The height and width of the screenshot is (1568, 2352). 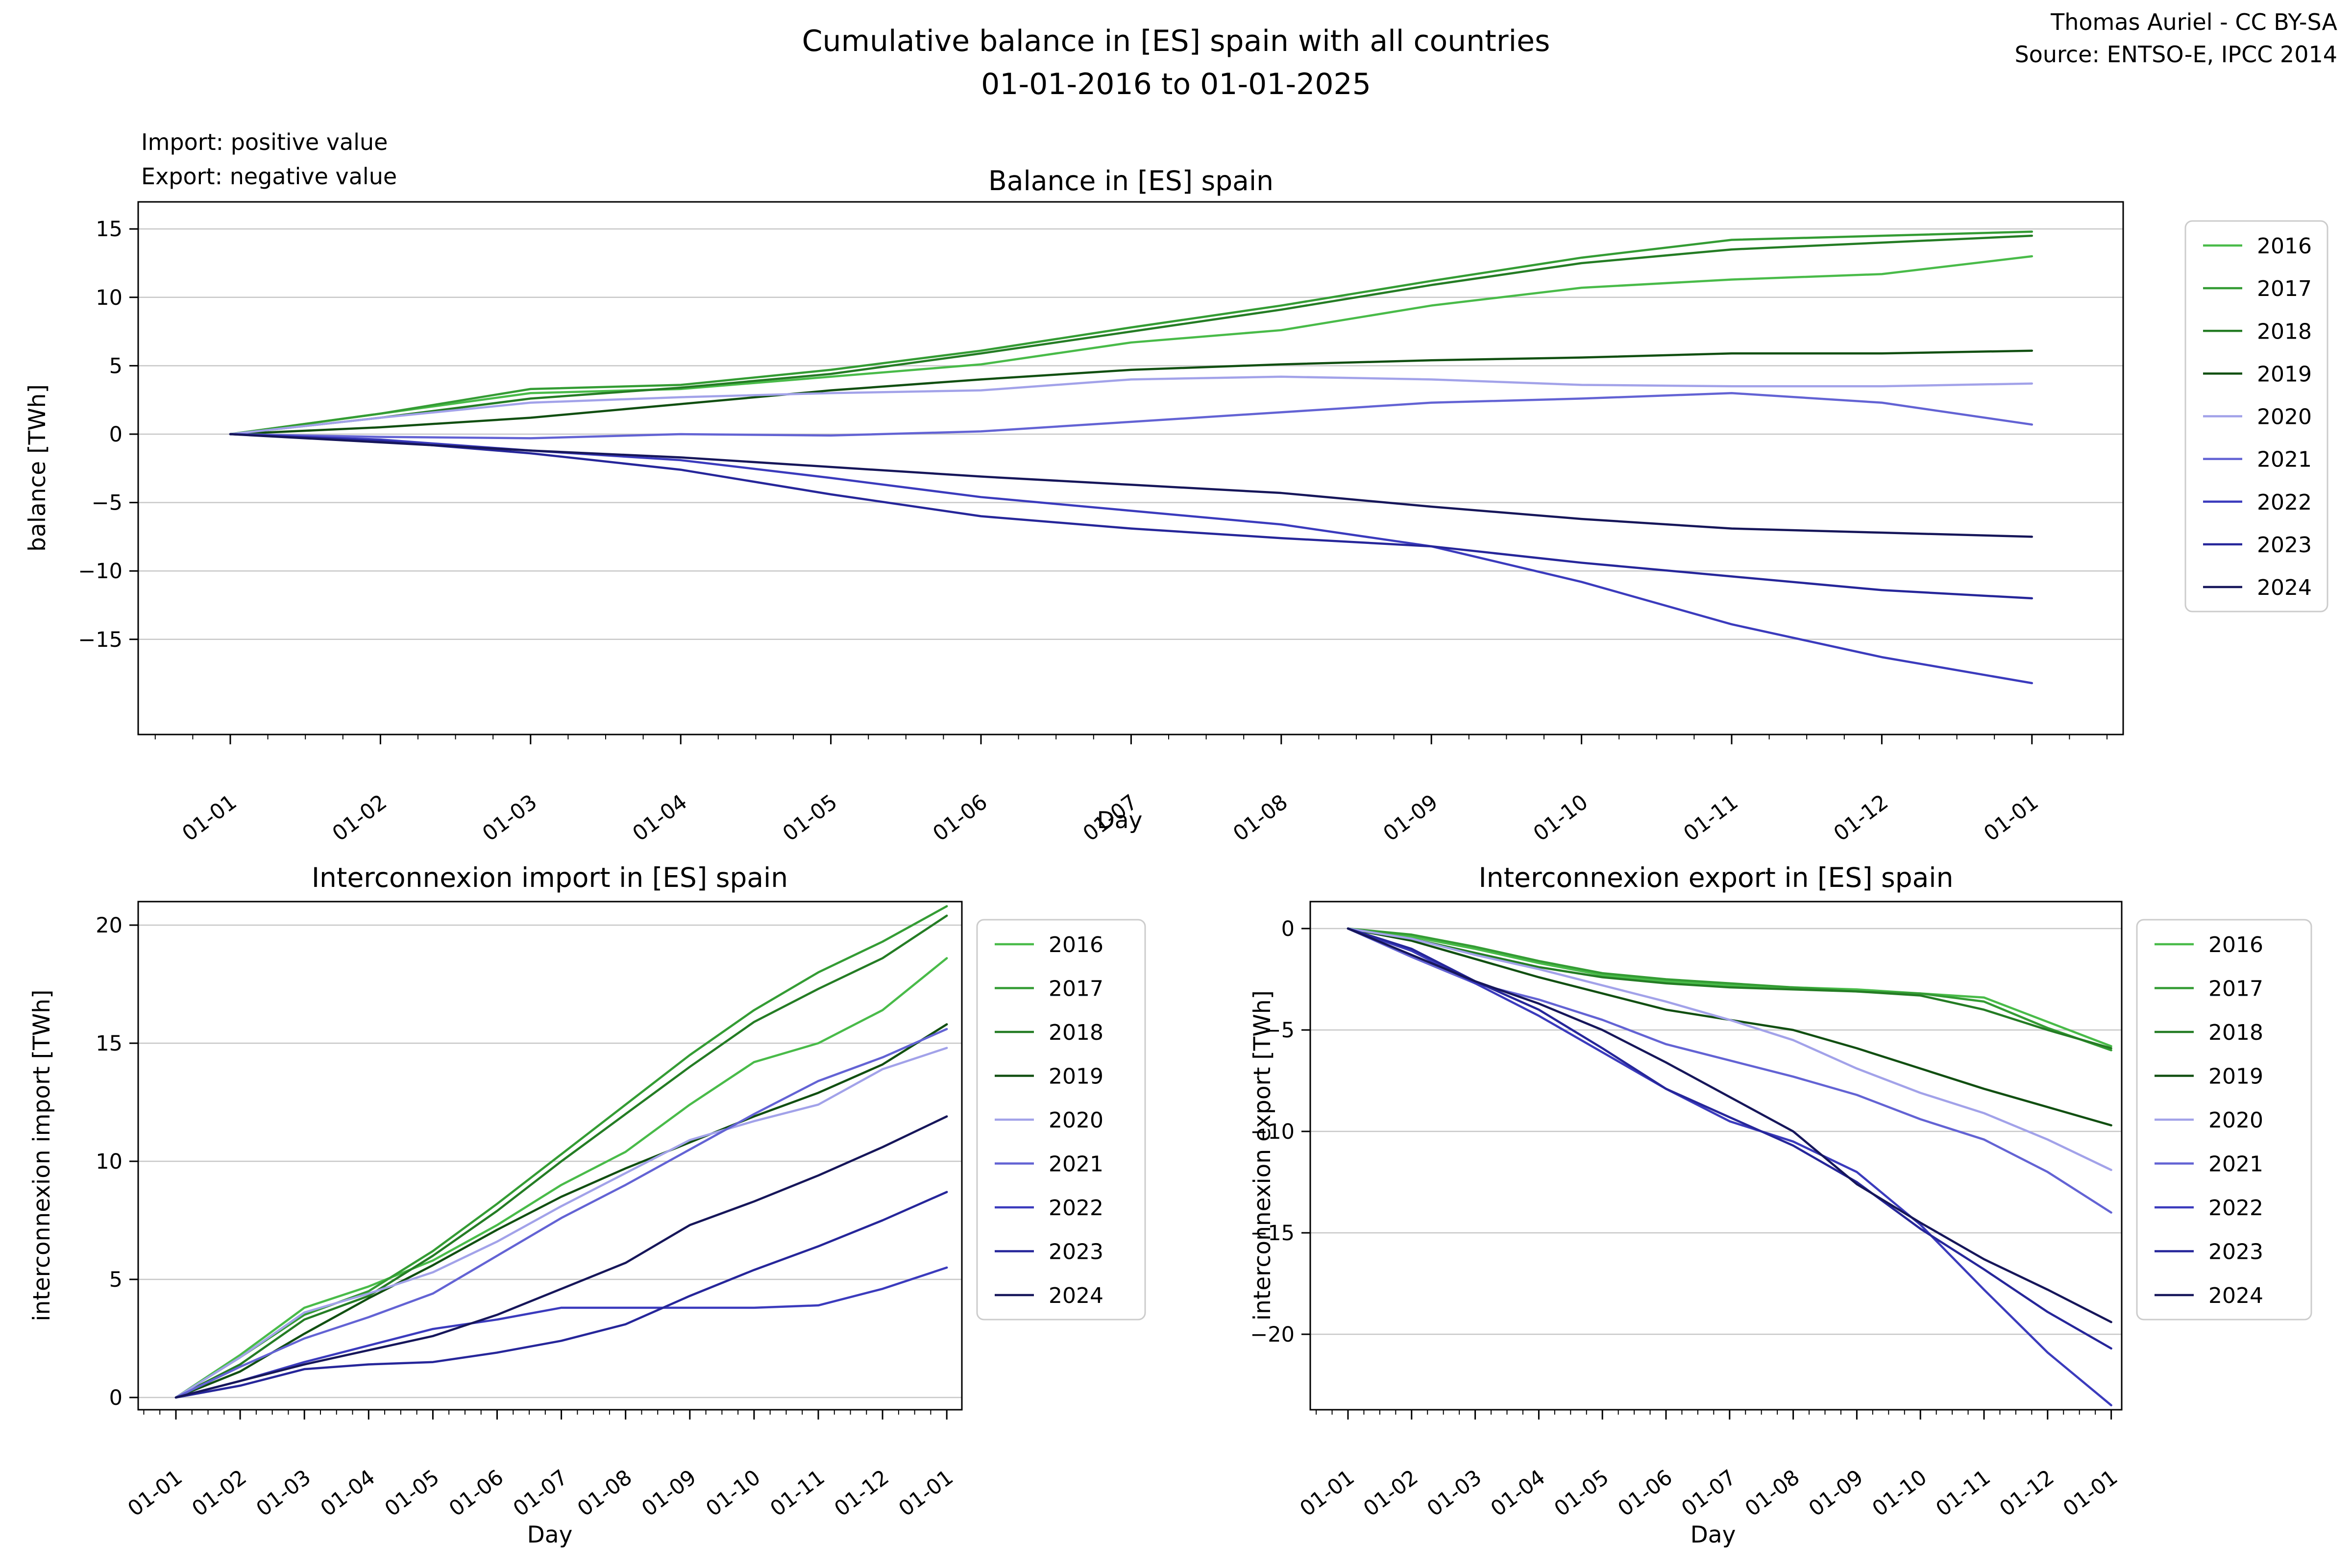 I want to click on import-gridlines, so click(x=550, y=1161).